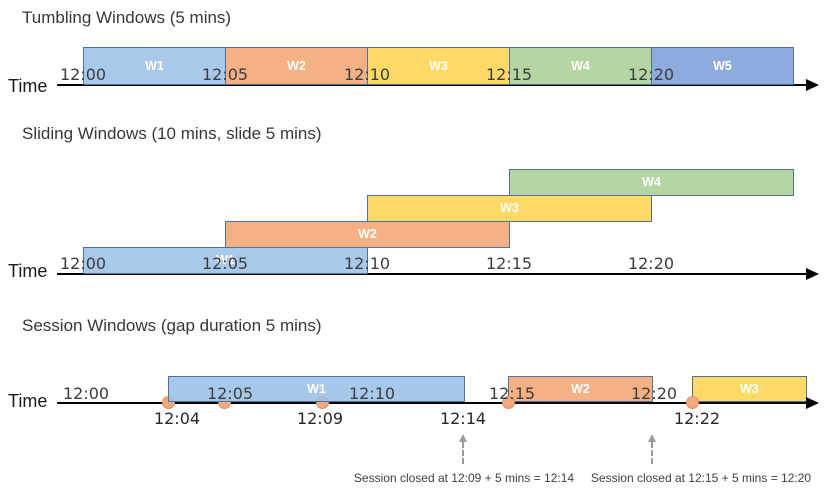 This screenshot has width=829, height=498. Describe the element at coordinates (812, 85) in the screenshot. I see `tumbling-axis-arrowhead-icon` at that location.